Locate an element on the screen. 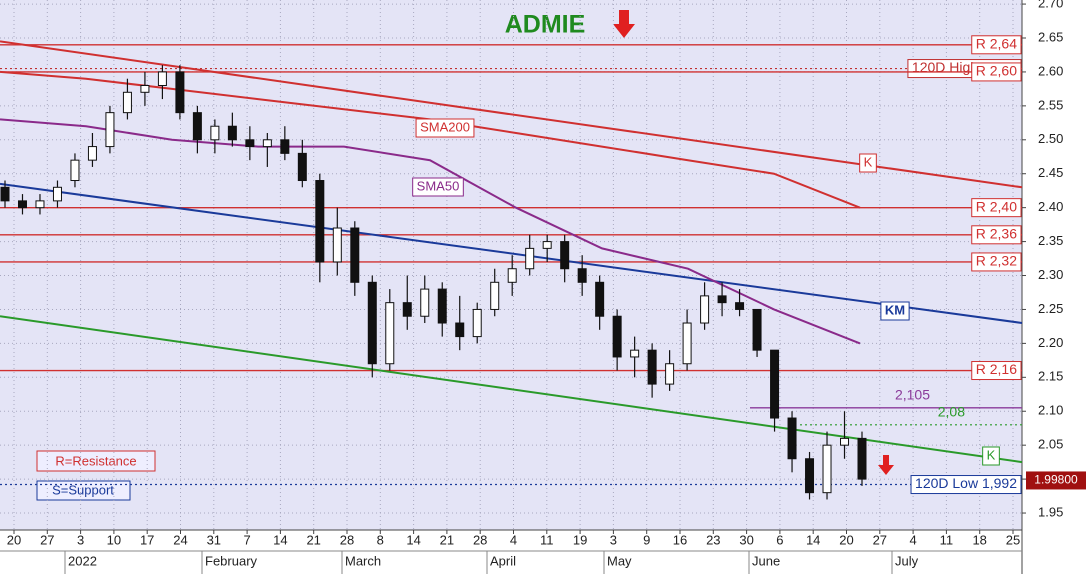 The width and height of the screenshot is (1090, 574). x-tick-label: 4 is located at coordinates (912, 539).